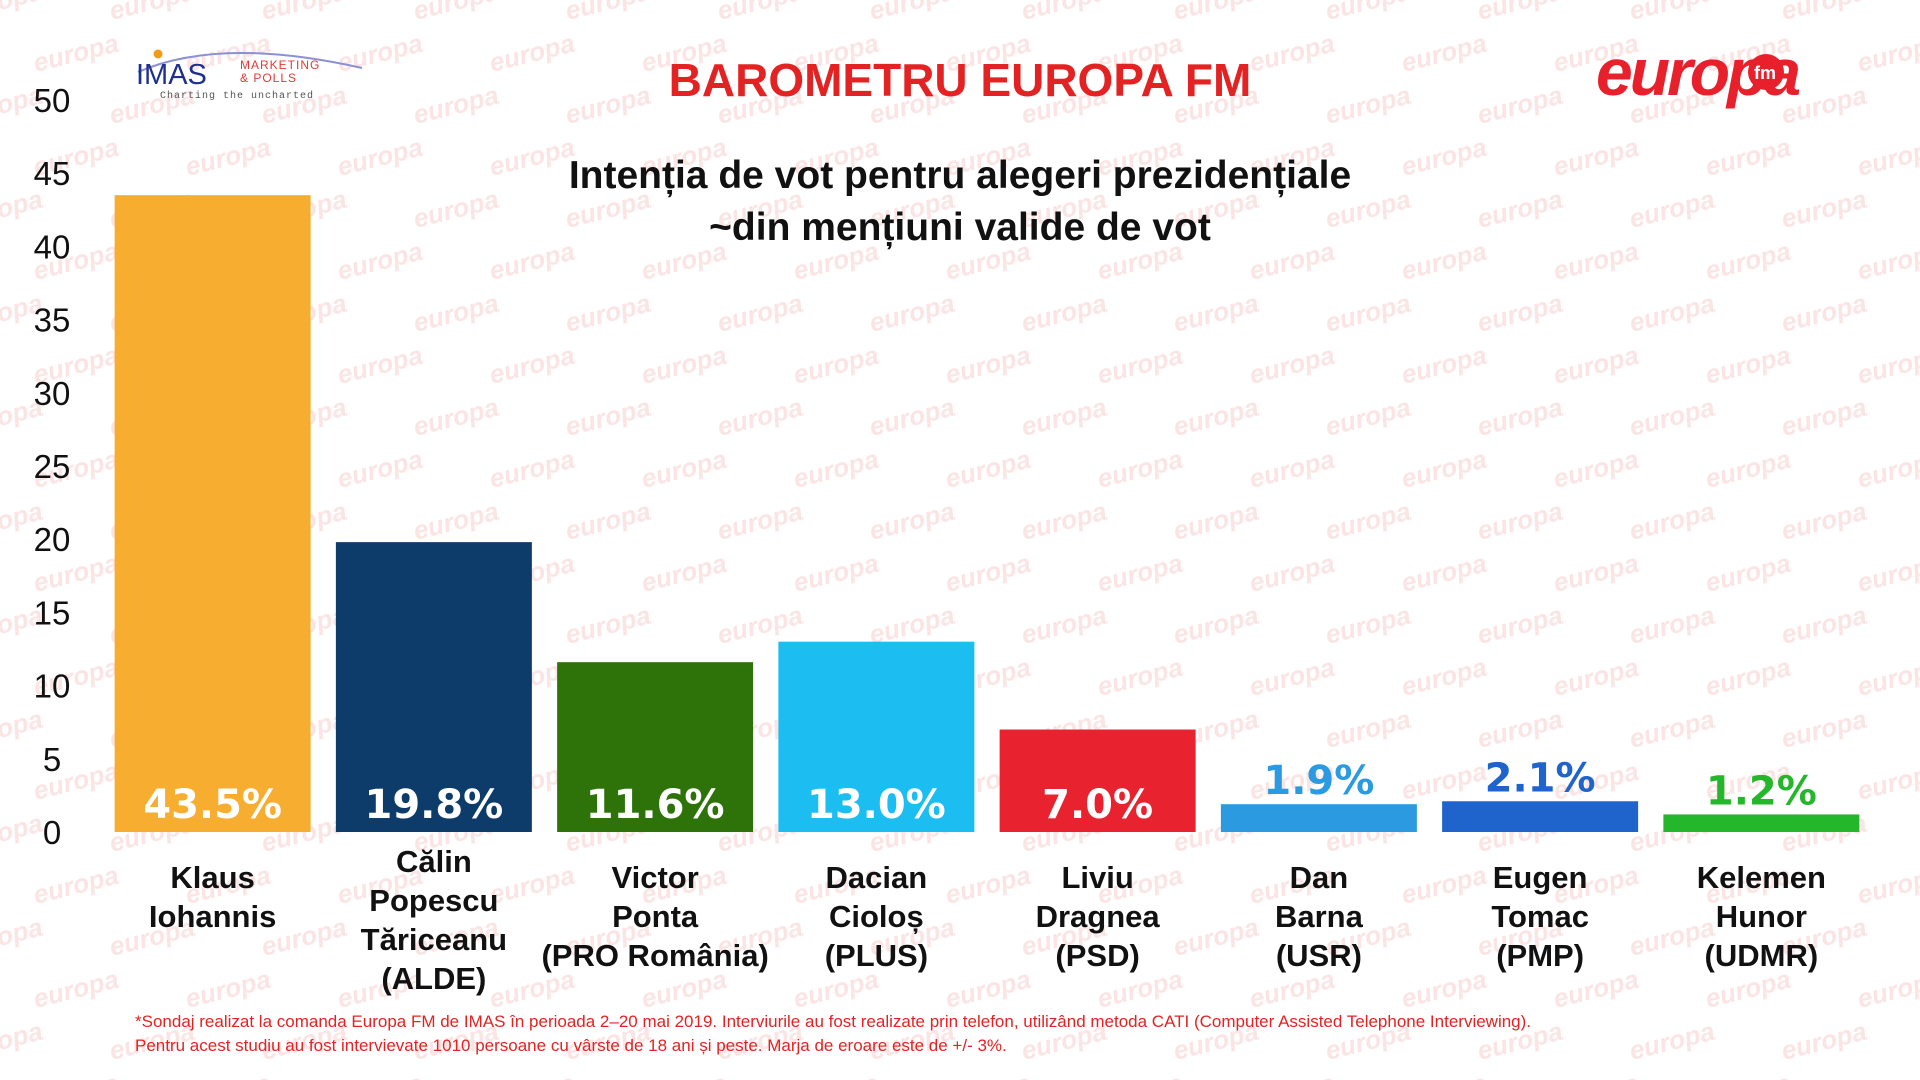 The height and width of the screenshot is (1080, 1920). I want to click on imas-logo-name: IMAS, so click(171, 75).